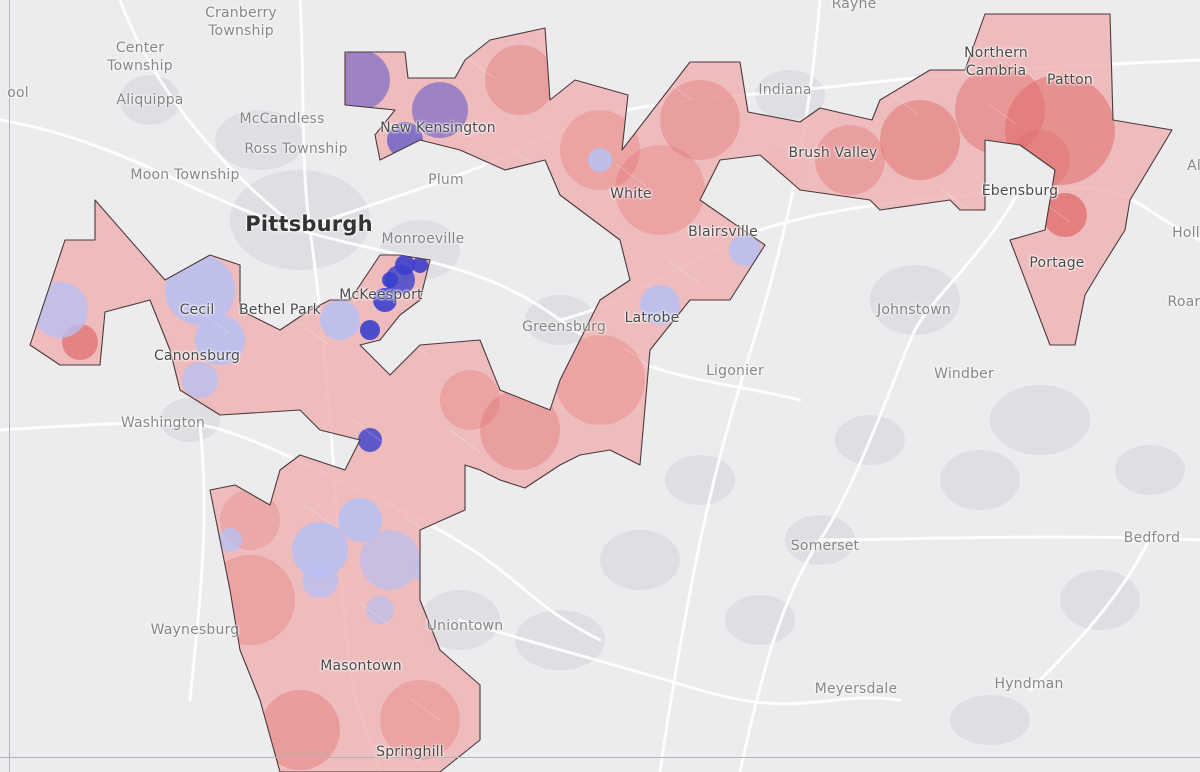 This screenshot has height=772, width=1200. What do you see at coordinates (1152, 538) in the screenshot?
I see `place-label-bedford: Bedford` at bounding box center [1152, 538].